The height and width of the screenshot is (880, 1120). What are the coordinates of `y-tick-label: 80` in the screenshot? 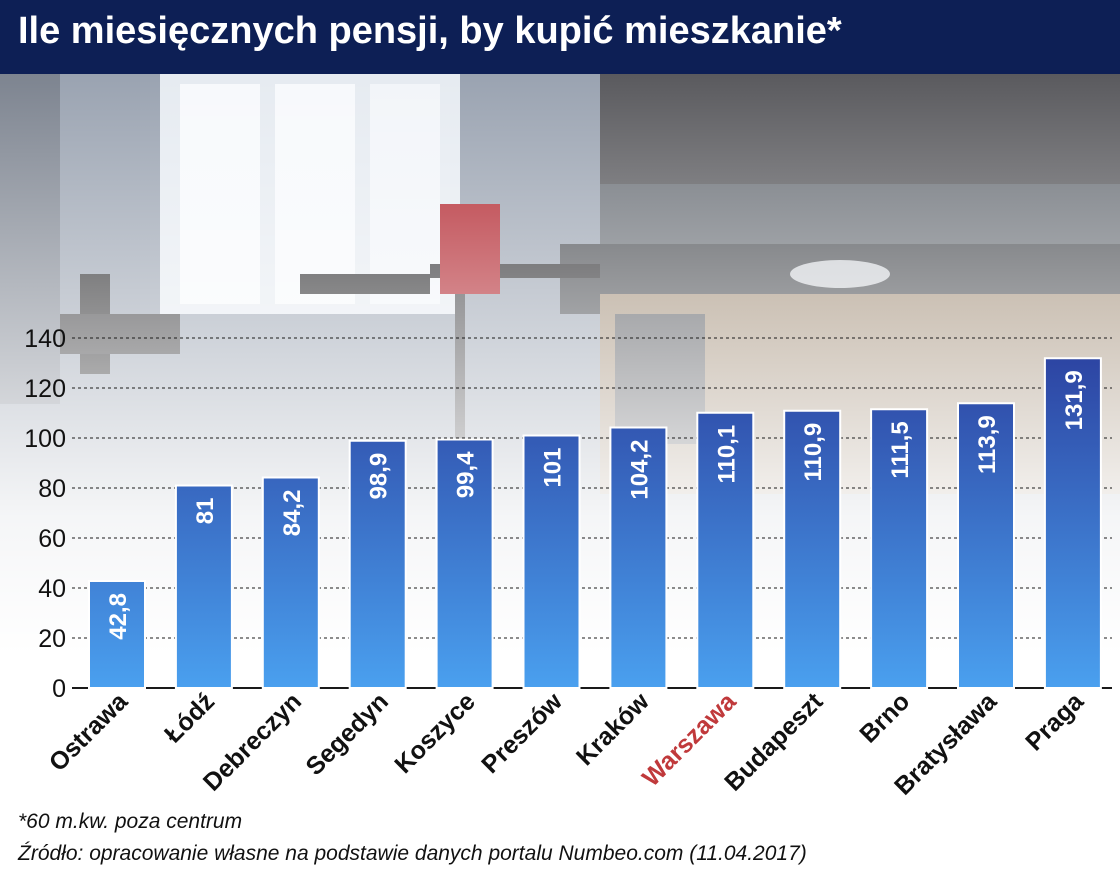 It's located at (52, 489).